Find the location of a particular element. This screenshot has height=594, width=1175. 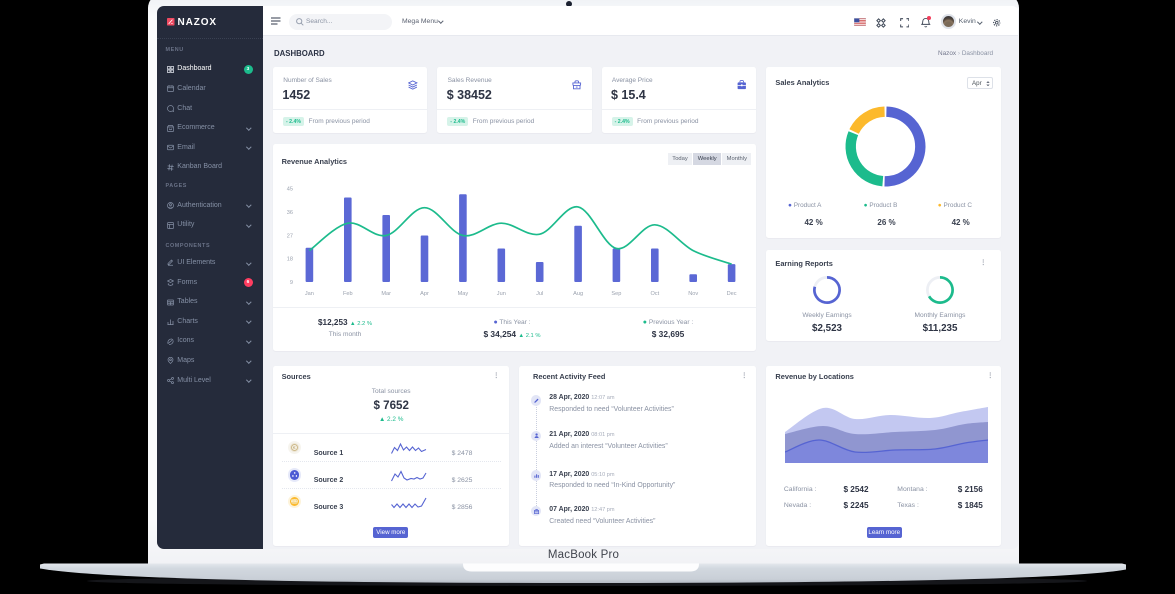

svg-text: Apr is located at coordinates (424, 294).